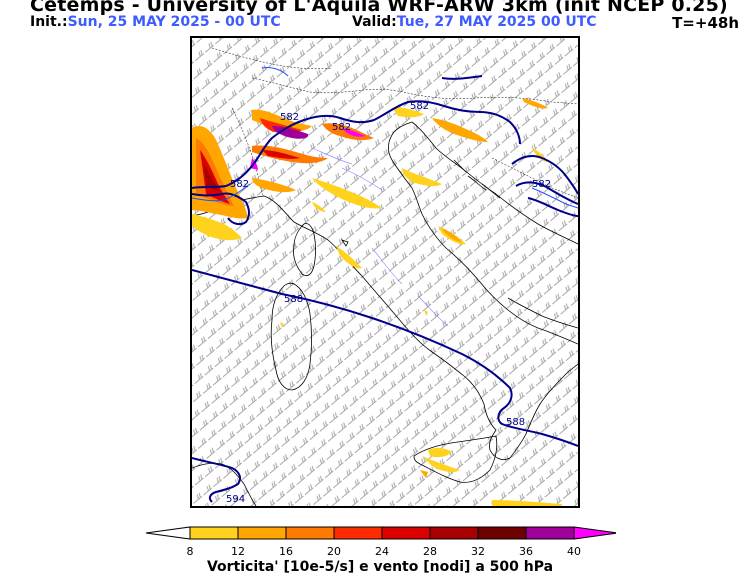  Describe the element at coordinates (174, 22) in the screenshot. I see `init-value: Sun, 25 MAY 2025 - 00 UTC` at that location.